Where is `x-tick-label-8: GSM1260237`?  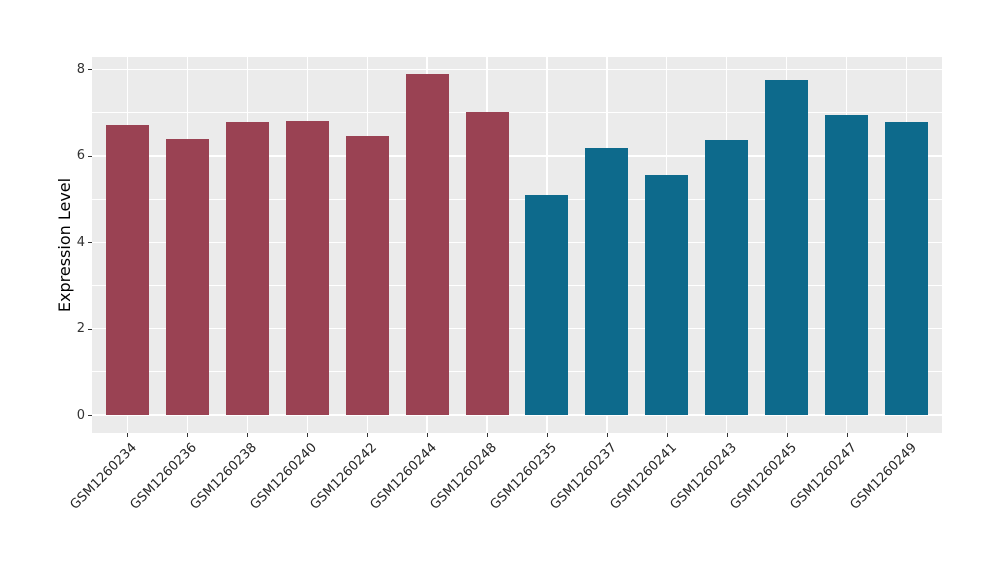
x-tick-label-8: GSM1260237 is located at coordinates (583, 476).